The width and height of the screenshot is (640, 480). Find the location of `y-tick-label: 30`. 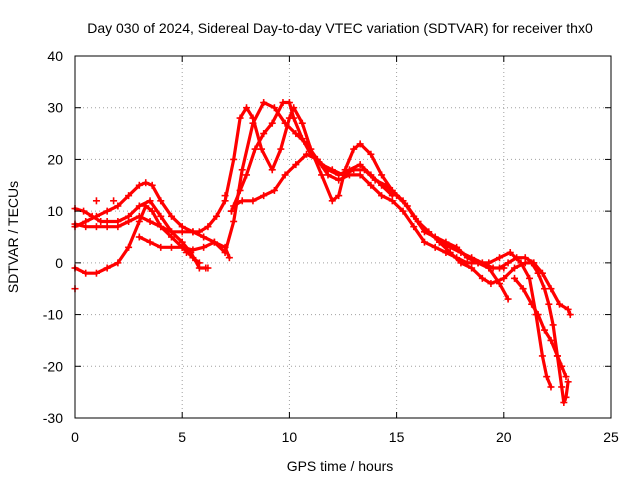

y-tick-label: 30 is located at coordinates (55, 108).